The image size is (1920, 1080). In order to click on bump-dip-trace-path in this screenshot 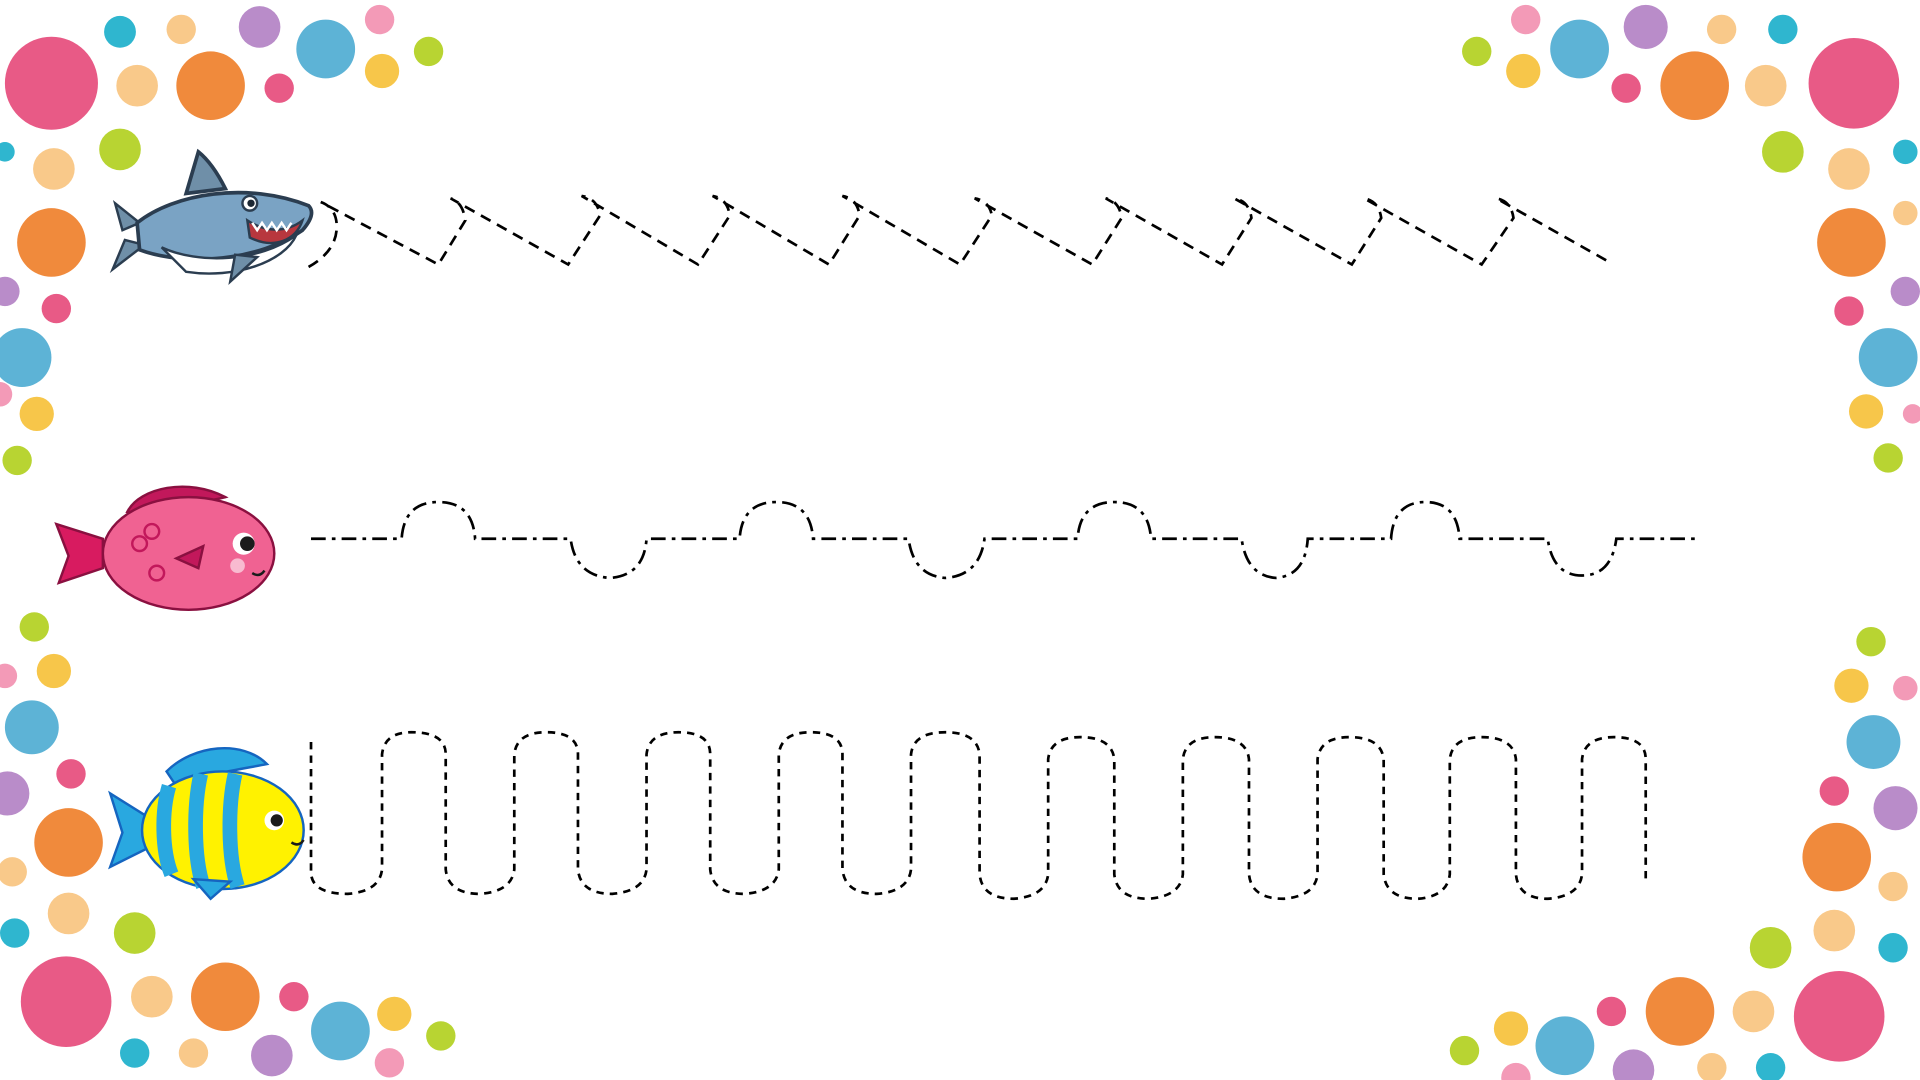, I will do `click(1004, 540)`.